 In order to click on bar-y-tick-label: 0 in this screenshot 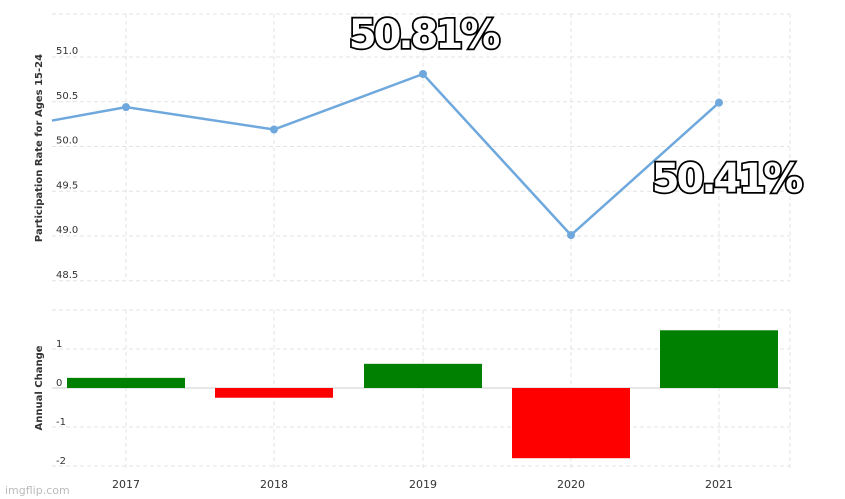, I will do `click(59, 383)`.